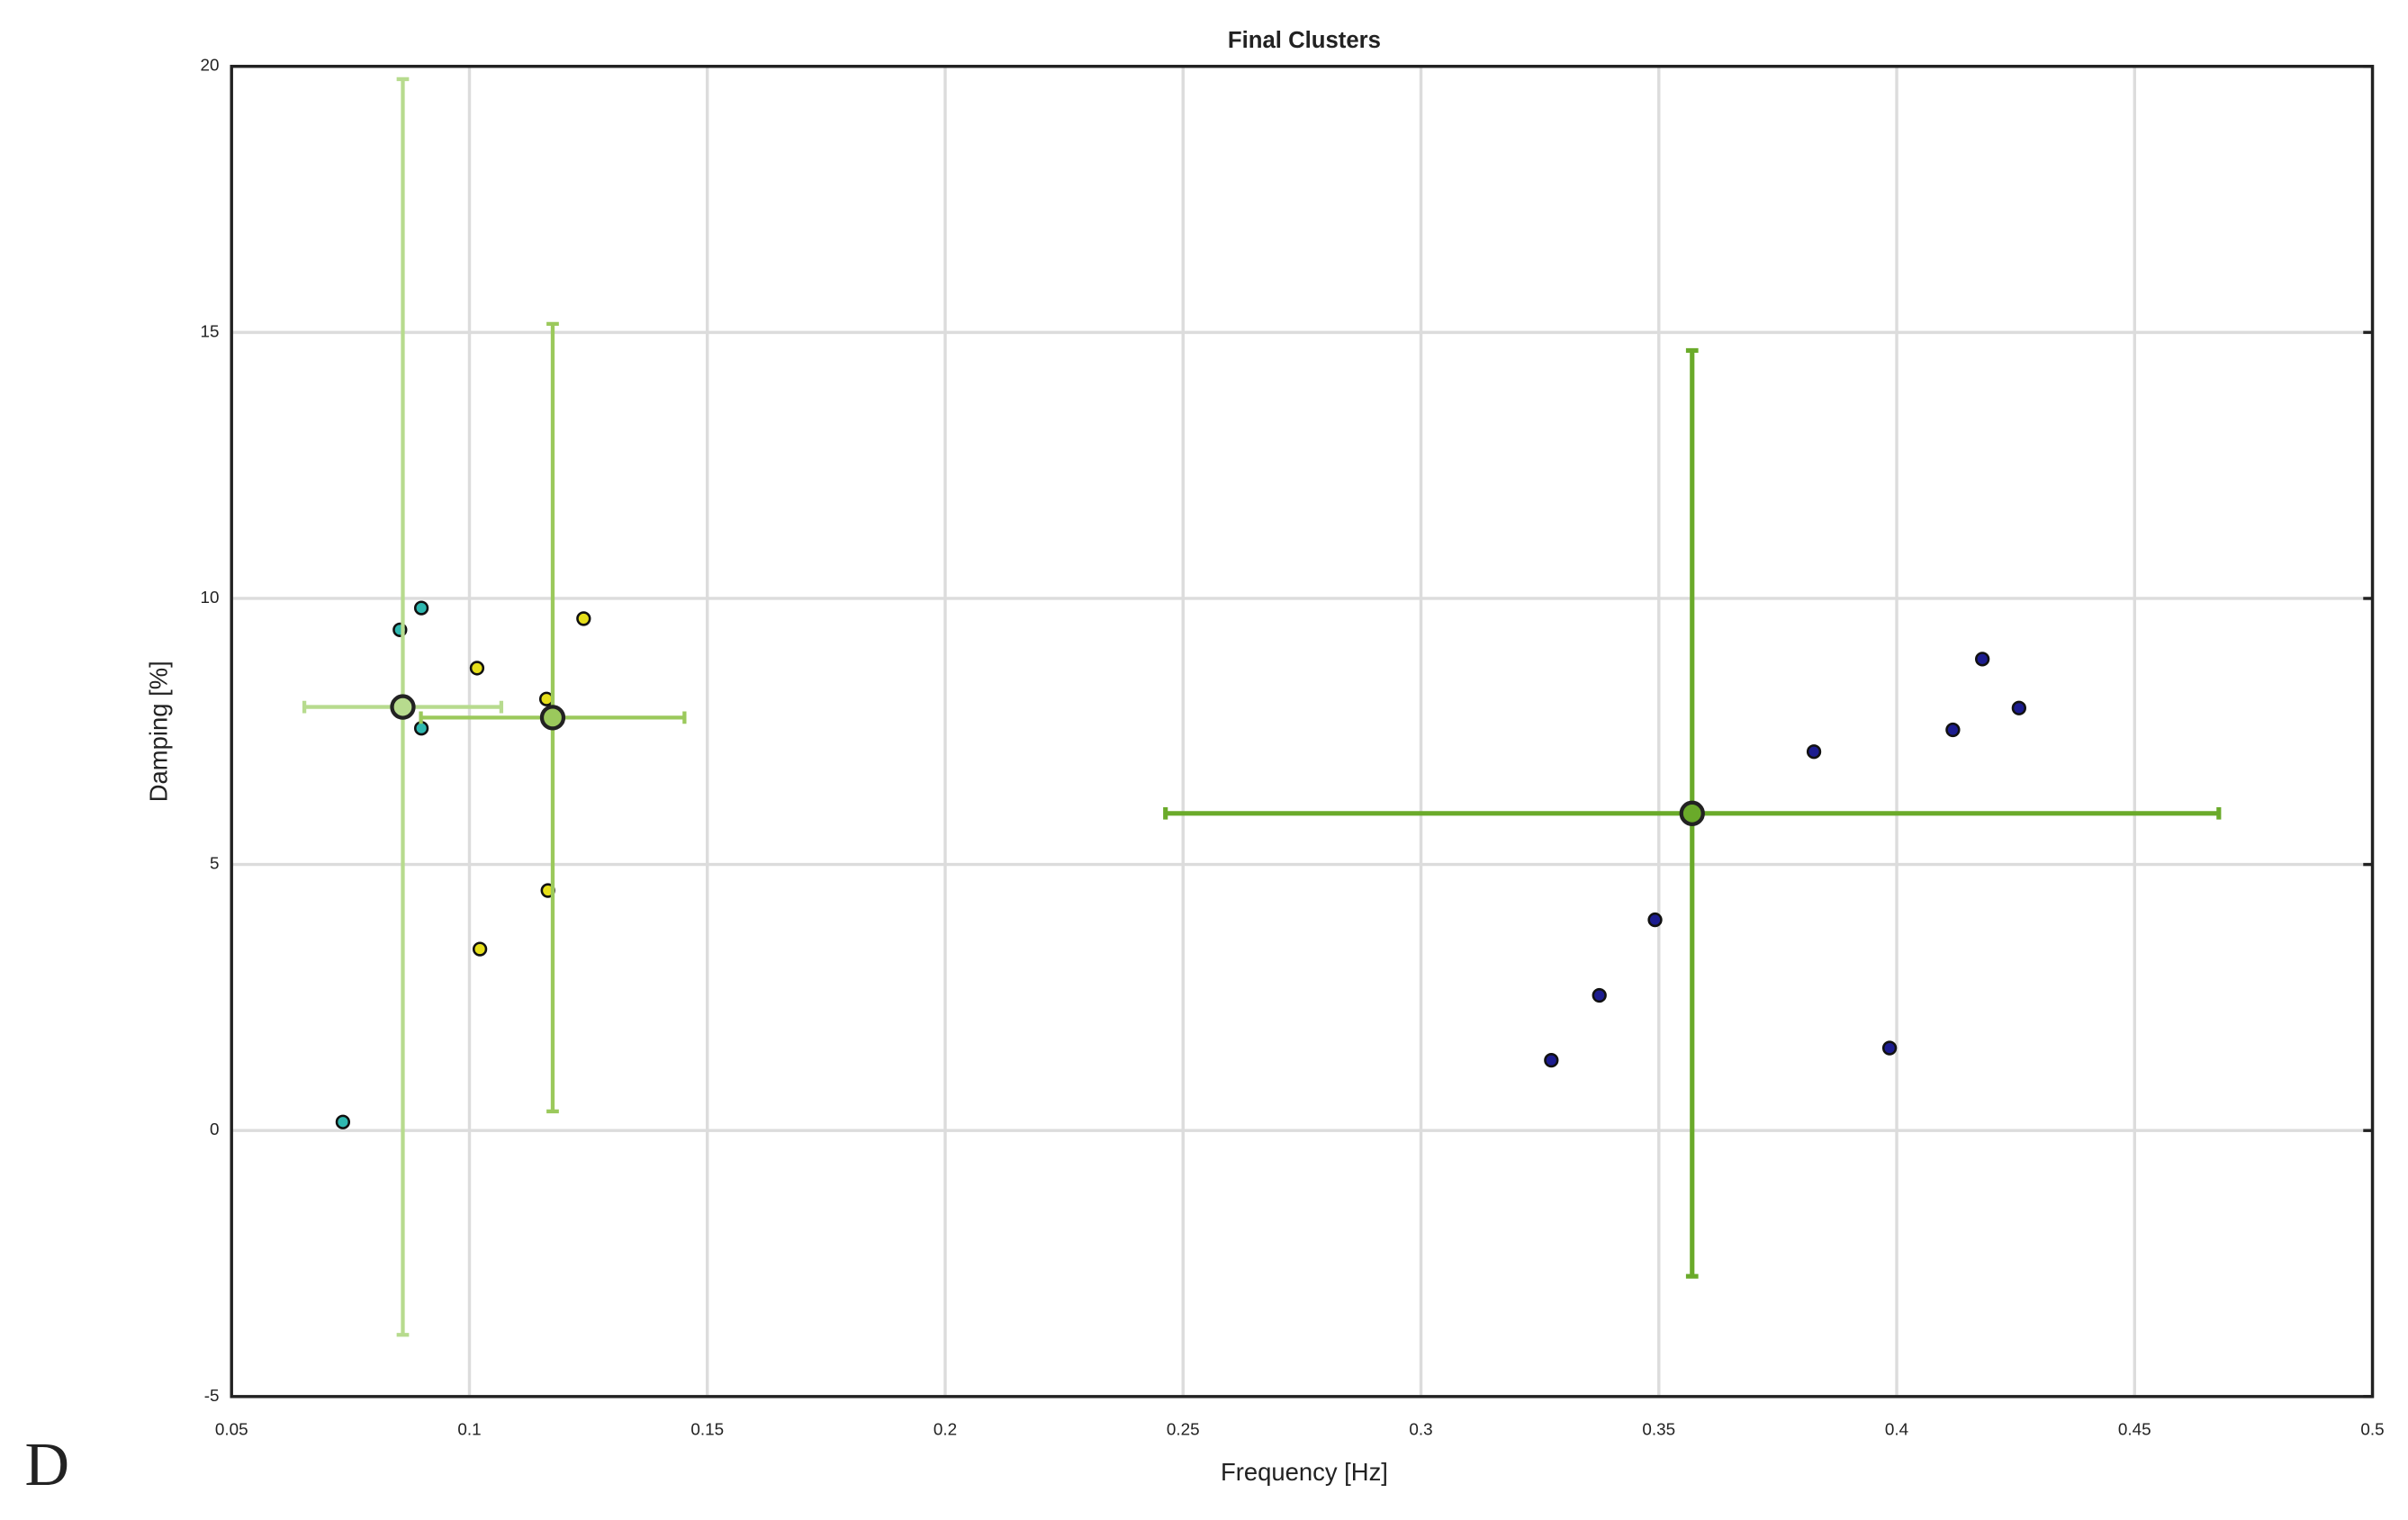  Describe the element at coordinates (469, 1430) in the screenshot. I see `x-tick-label: 0.1` at that location.